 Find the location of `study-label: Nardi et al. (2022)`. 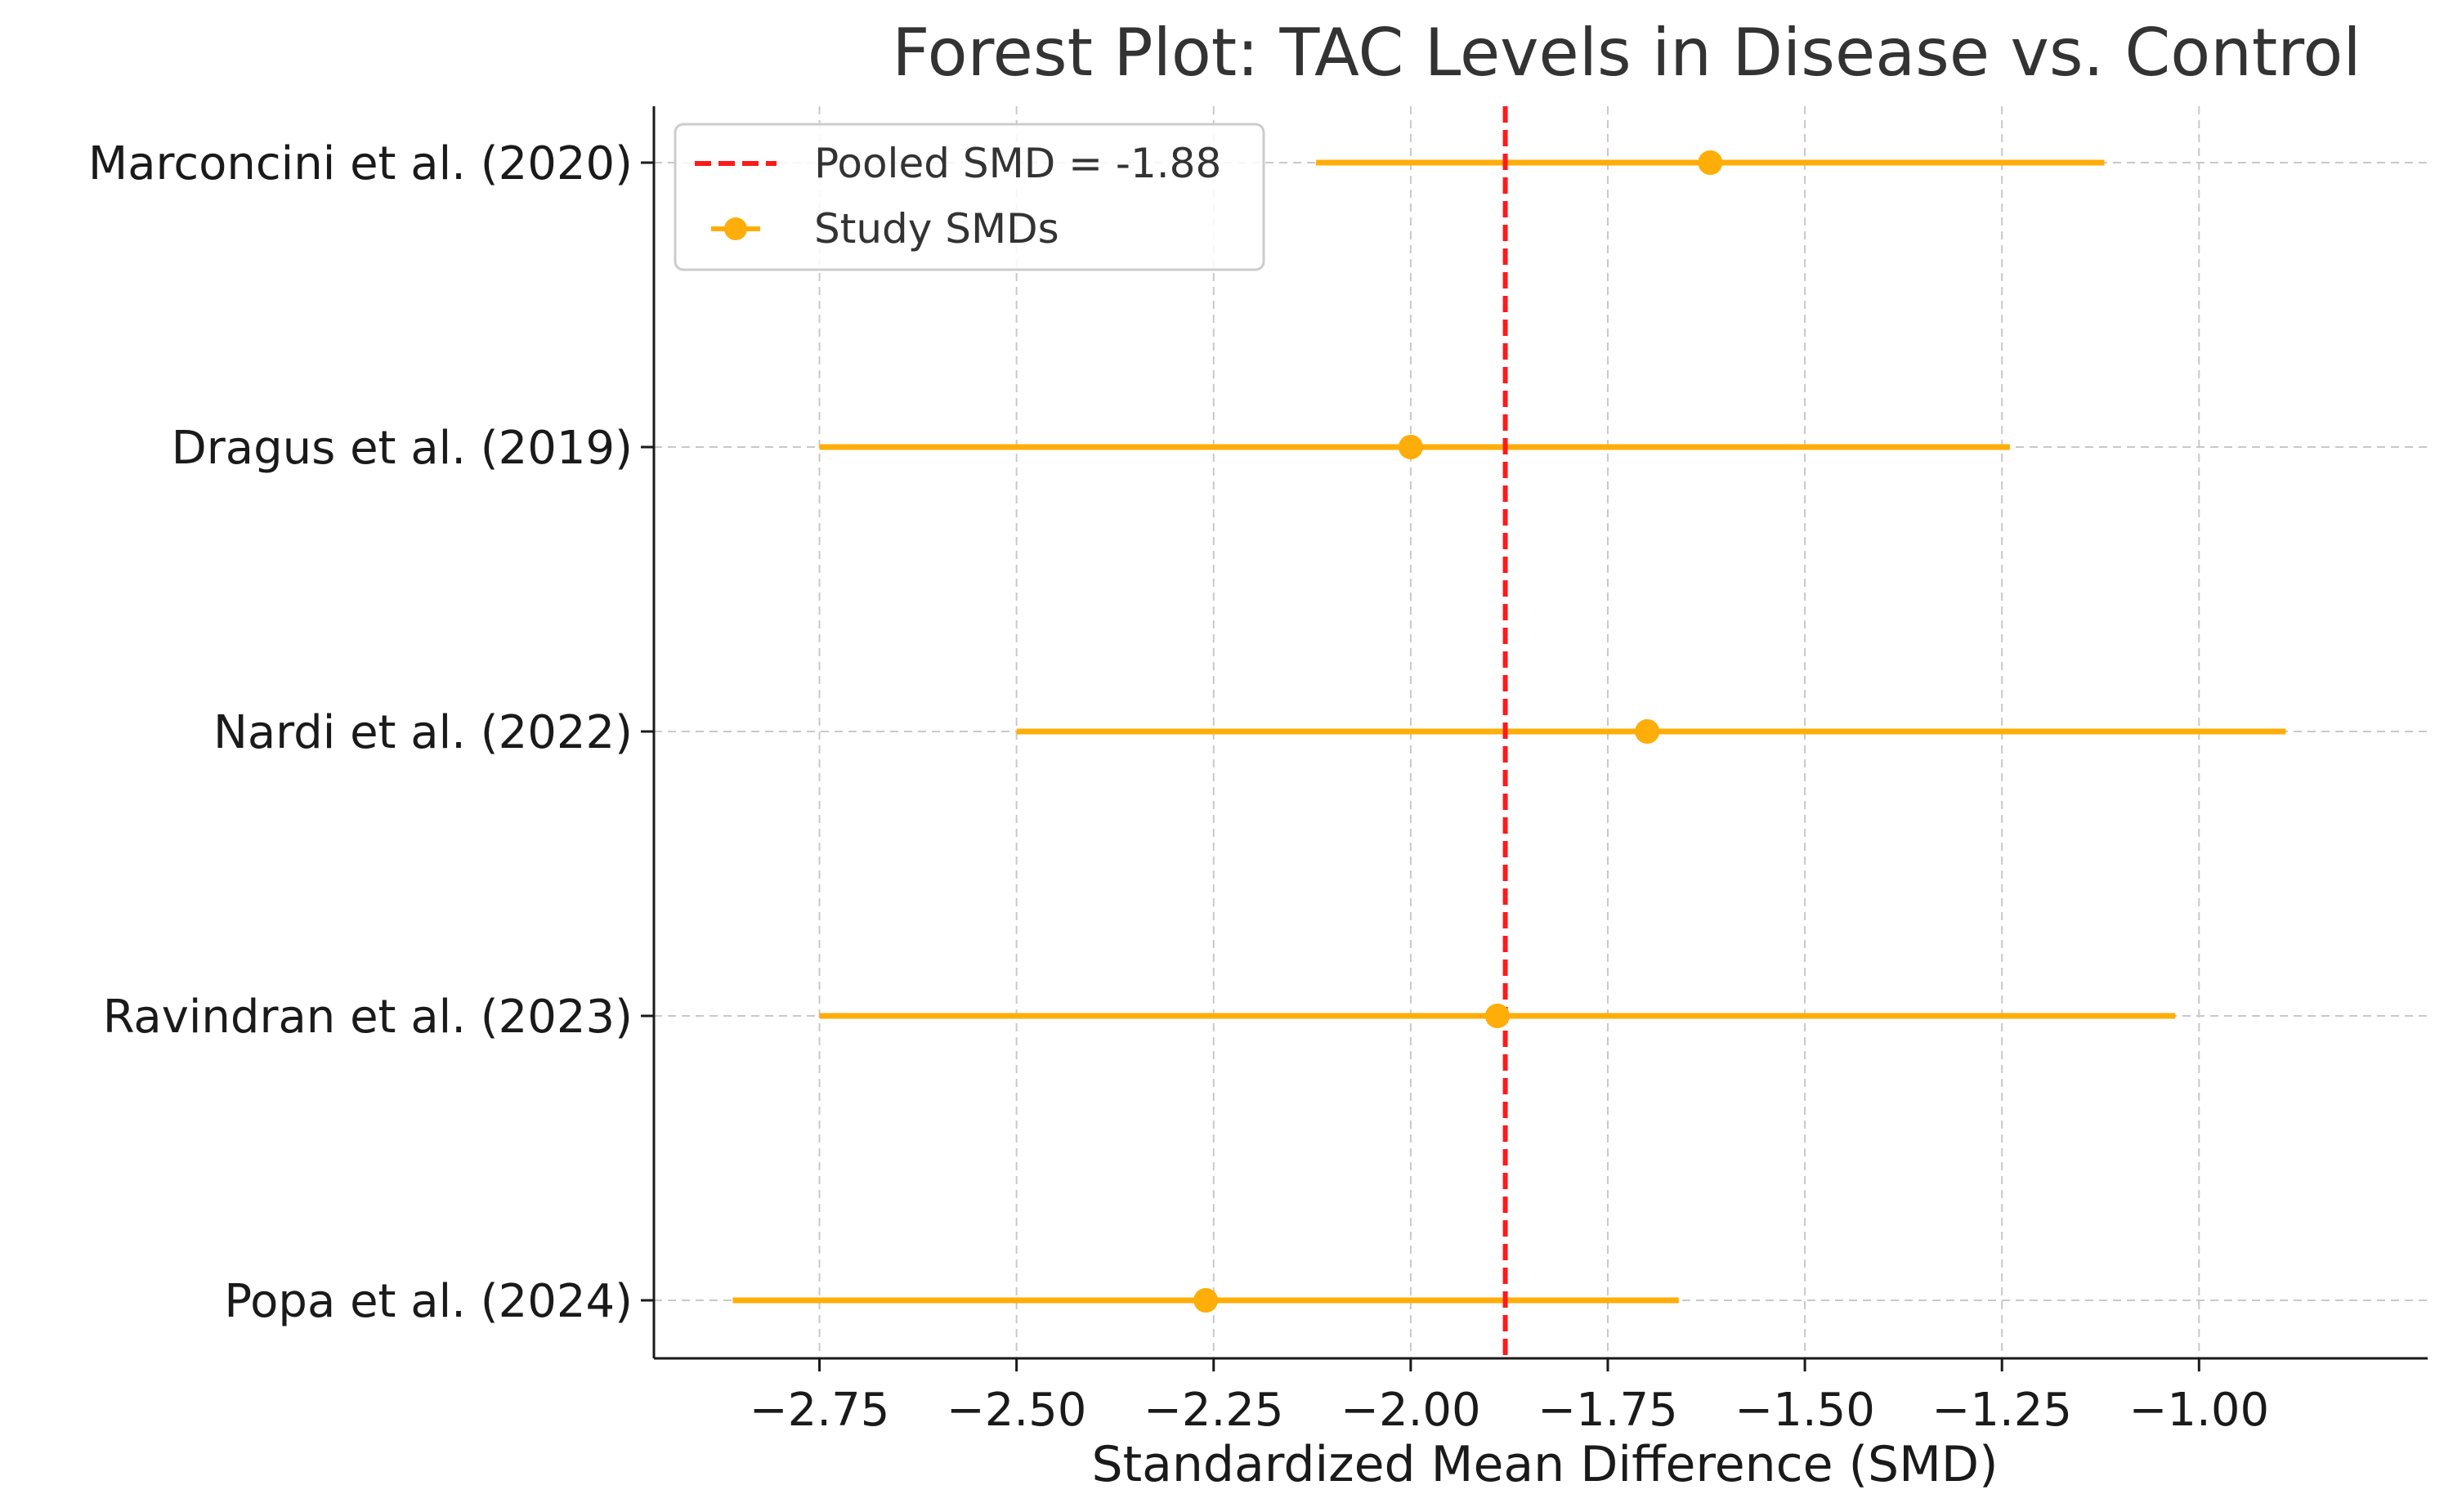

study-label: Nardi et al. (2022) is located at coordinates (423, 732).